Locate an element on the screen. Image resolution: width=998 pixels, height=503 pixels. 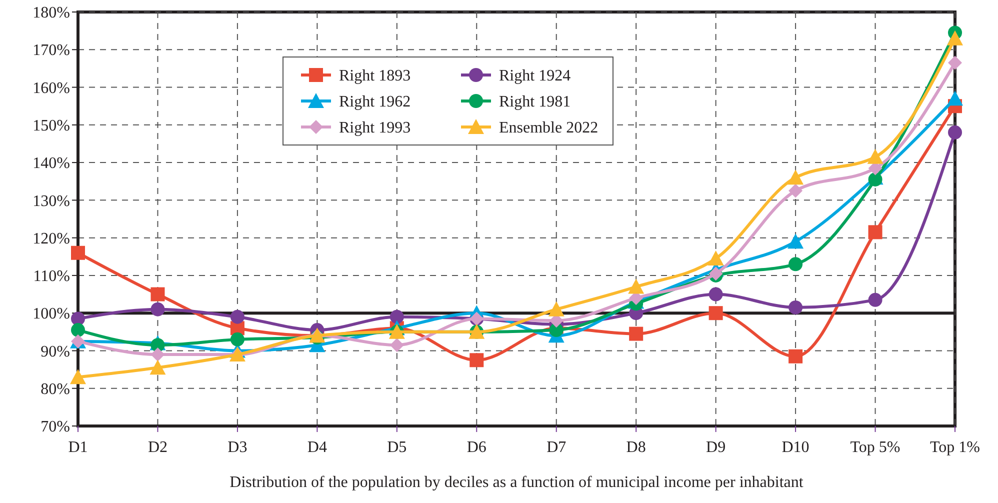
x-tick-label: D10 is located at coordinates (796, 447).